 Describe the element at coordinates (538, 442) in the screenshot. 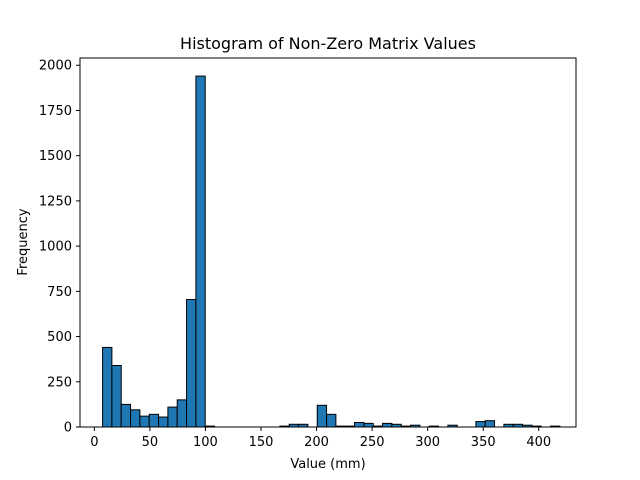

I see `x-tick-label: 400` at that location.